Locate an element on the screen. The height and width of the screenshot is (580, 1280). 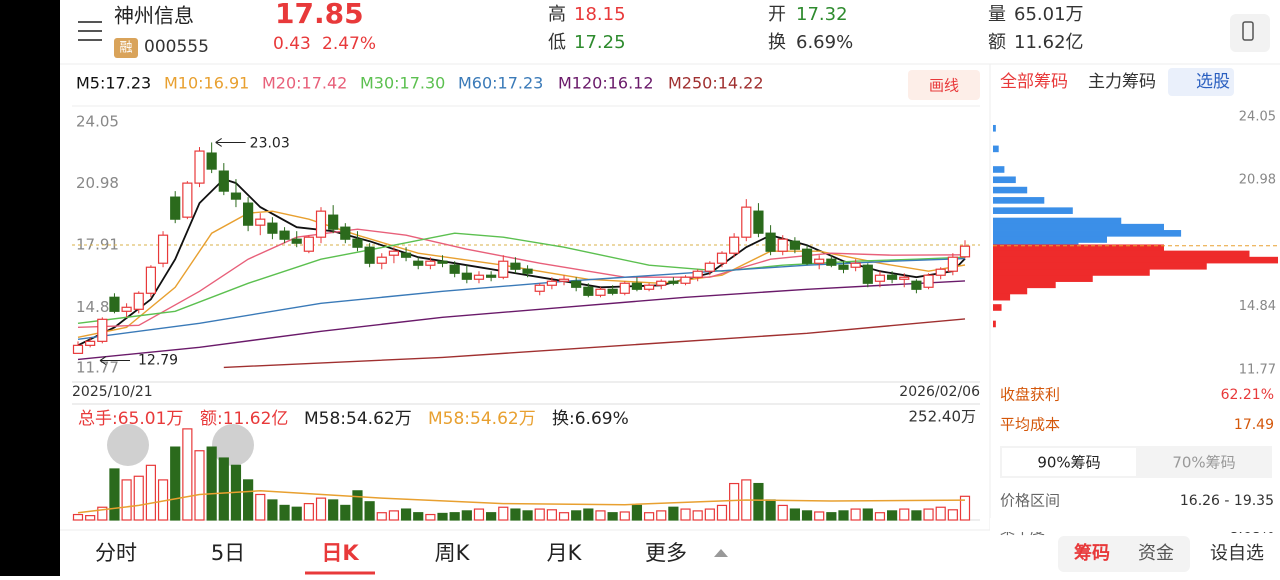
action-button: 资金 is located at coordinates (1156, 553).